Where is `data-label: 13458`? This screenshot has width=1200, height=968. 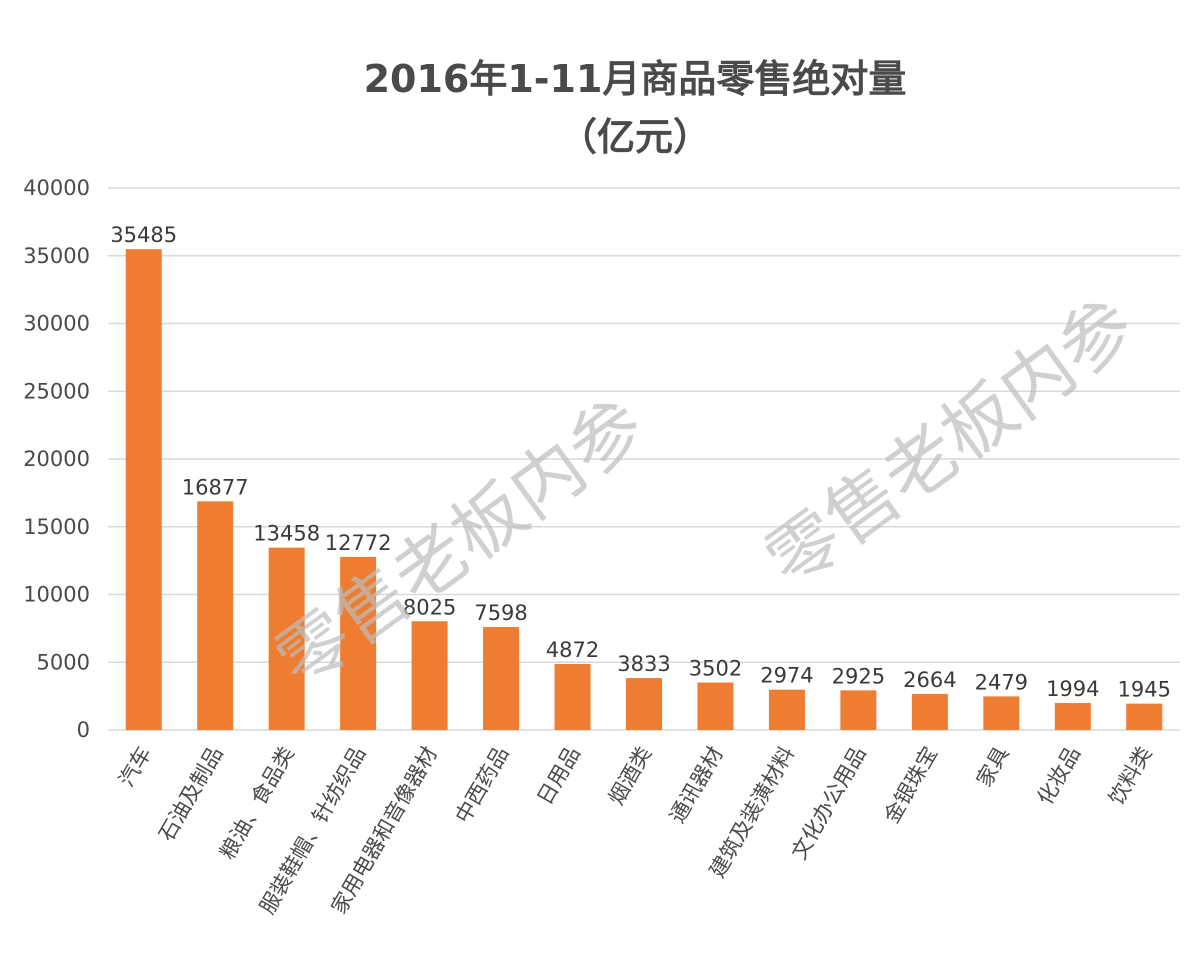 data-label: 13458 is located at coordinates (286, 534).